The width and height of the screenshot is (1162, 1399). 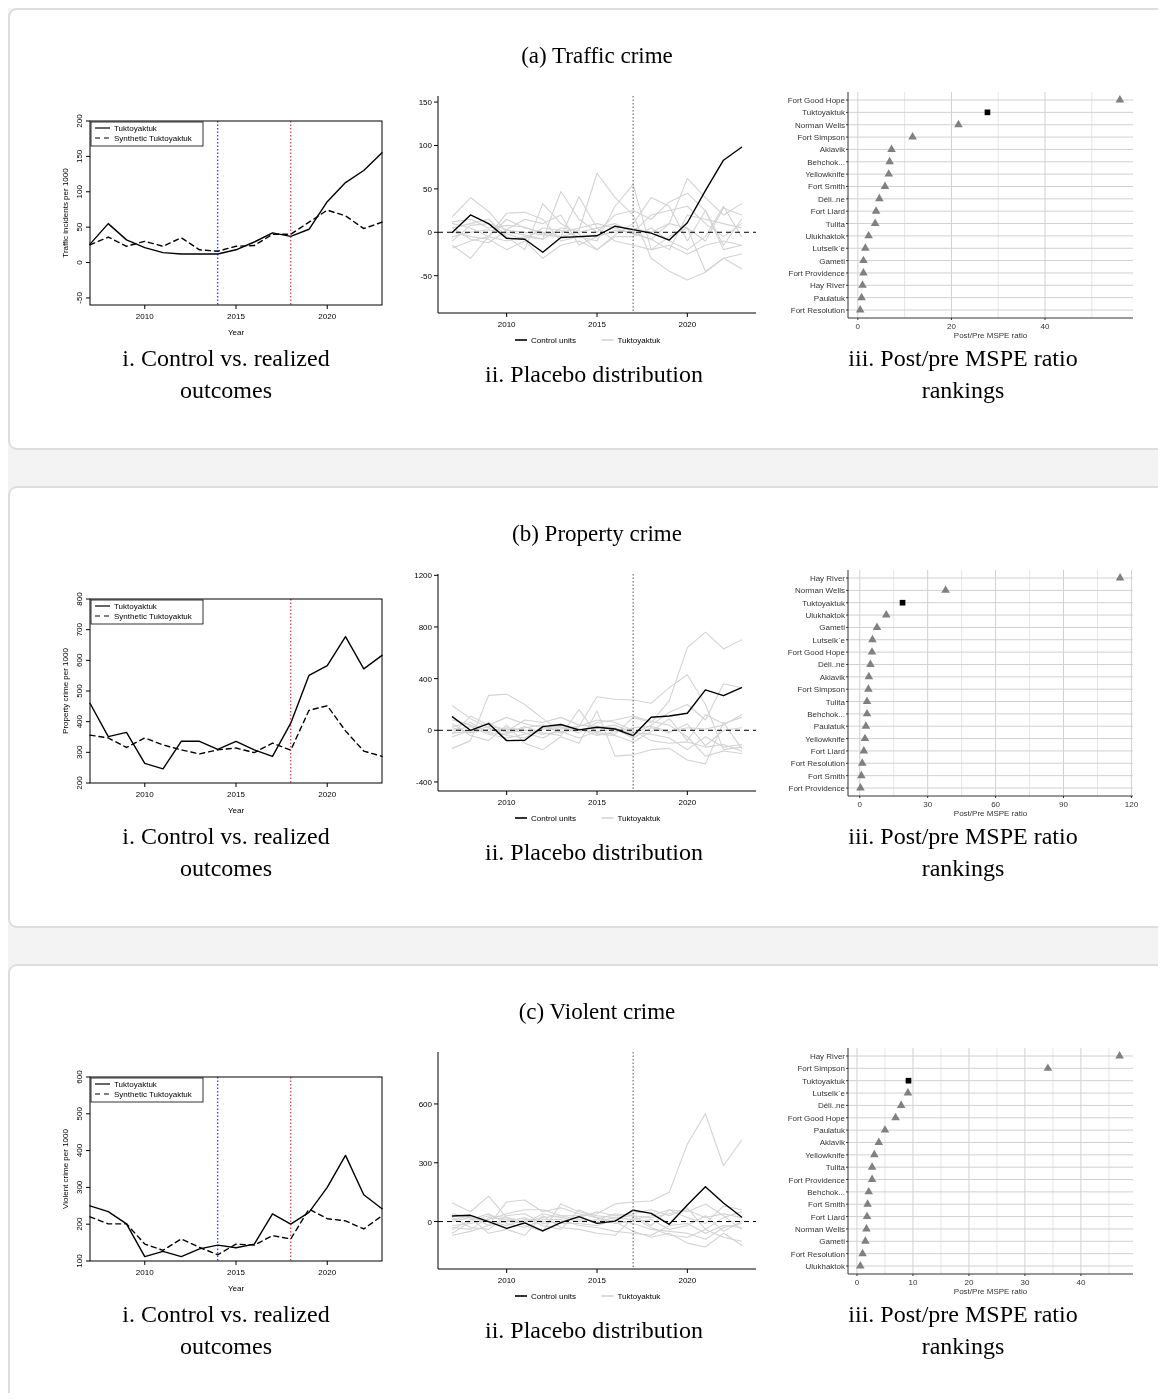 I want to click on chart-subtitle: (c) Violent crime, so click(x=597, y=1011).